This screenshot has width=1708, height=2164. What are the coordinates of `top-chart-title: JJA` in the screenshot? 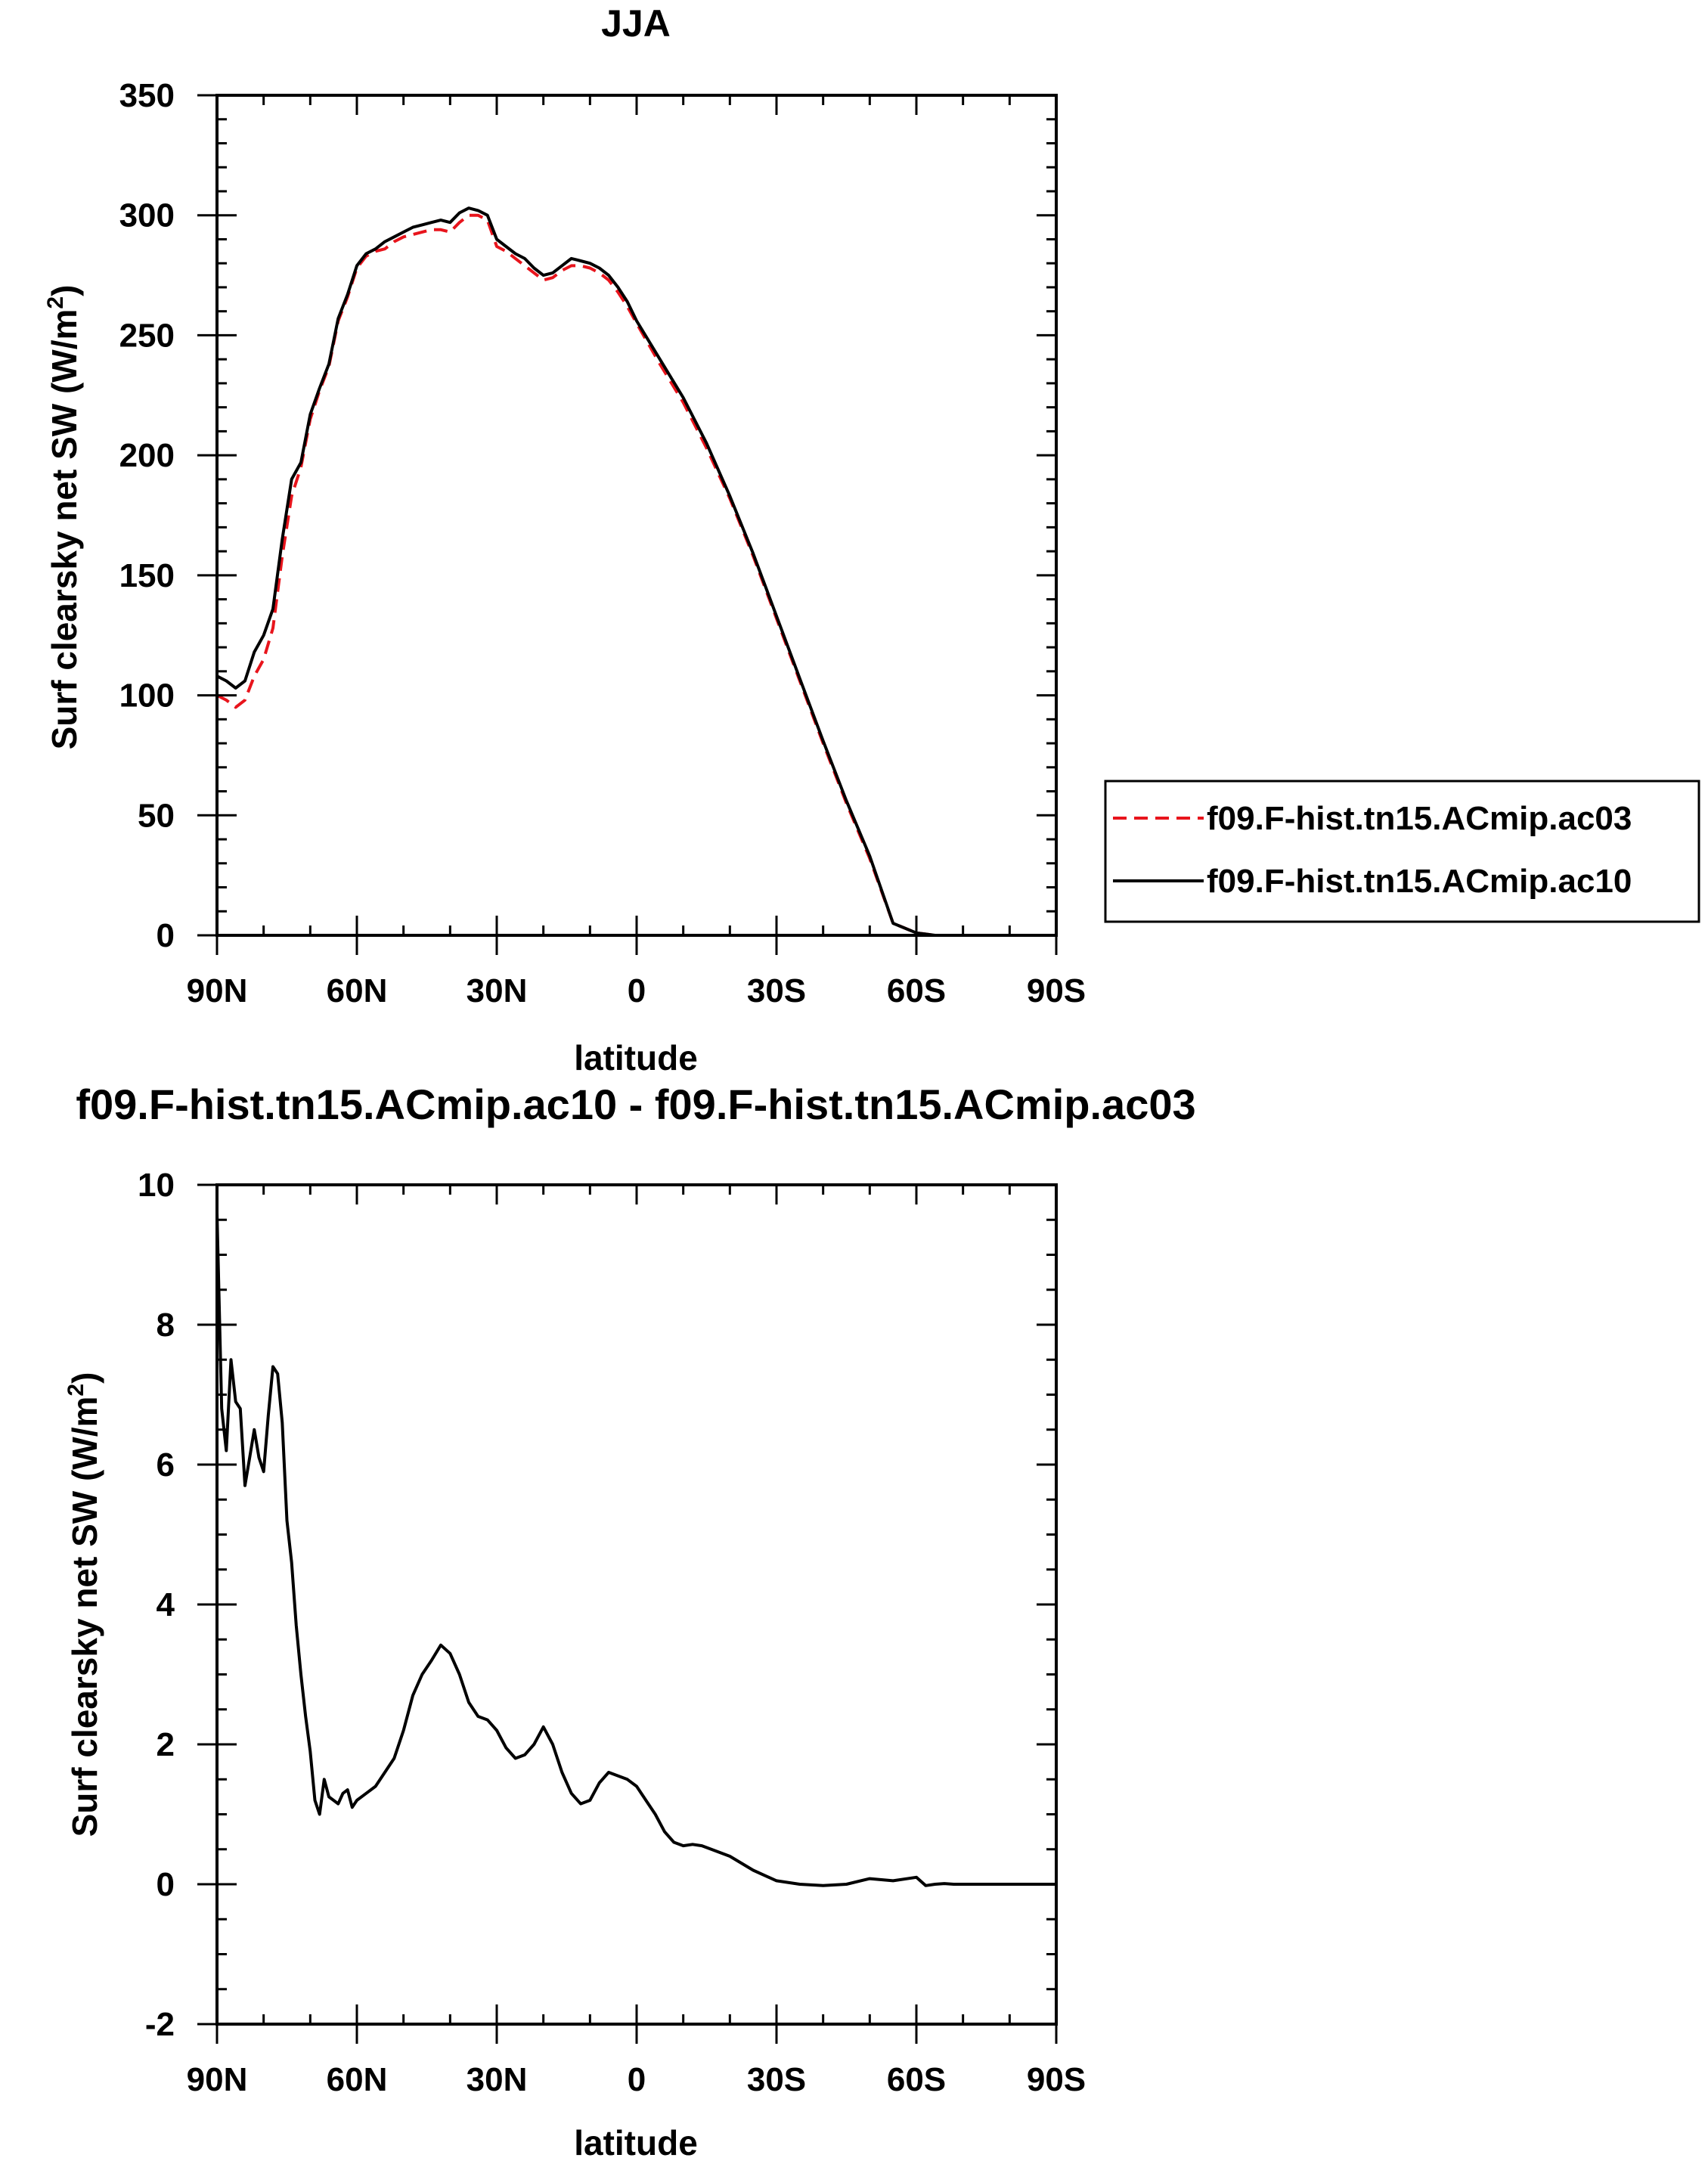 It's located at (636, 23).